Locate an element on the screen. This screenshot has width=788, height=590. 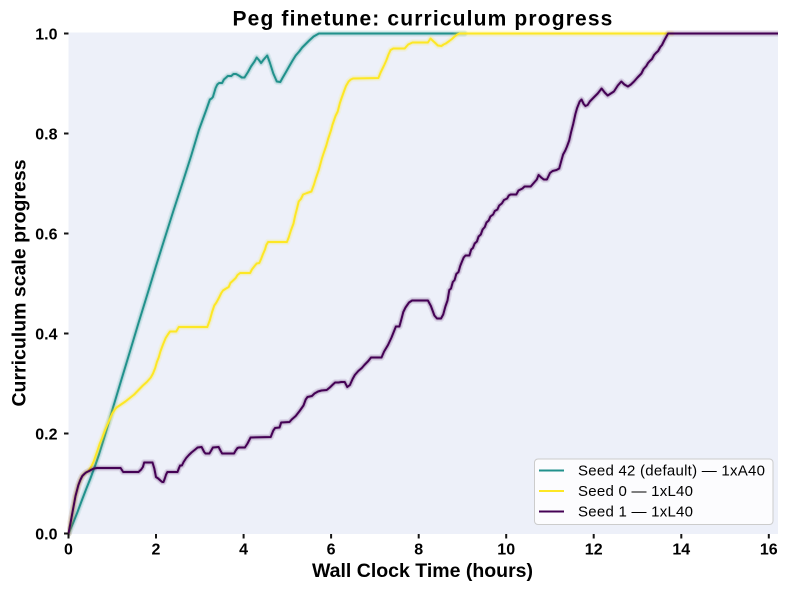
svg-text: 0.4 is located at coordinates (46, 335).